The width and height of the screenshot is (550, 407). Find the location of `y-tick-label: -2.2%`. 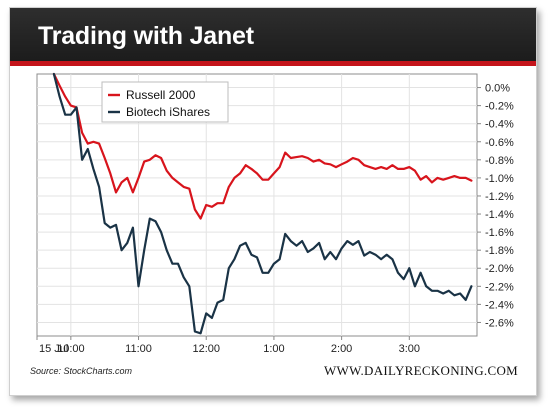

y-tick-label: -2.2% is located at coordinates (499, 287).